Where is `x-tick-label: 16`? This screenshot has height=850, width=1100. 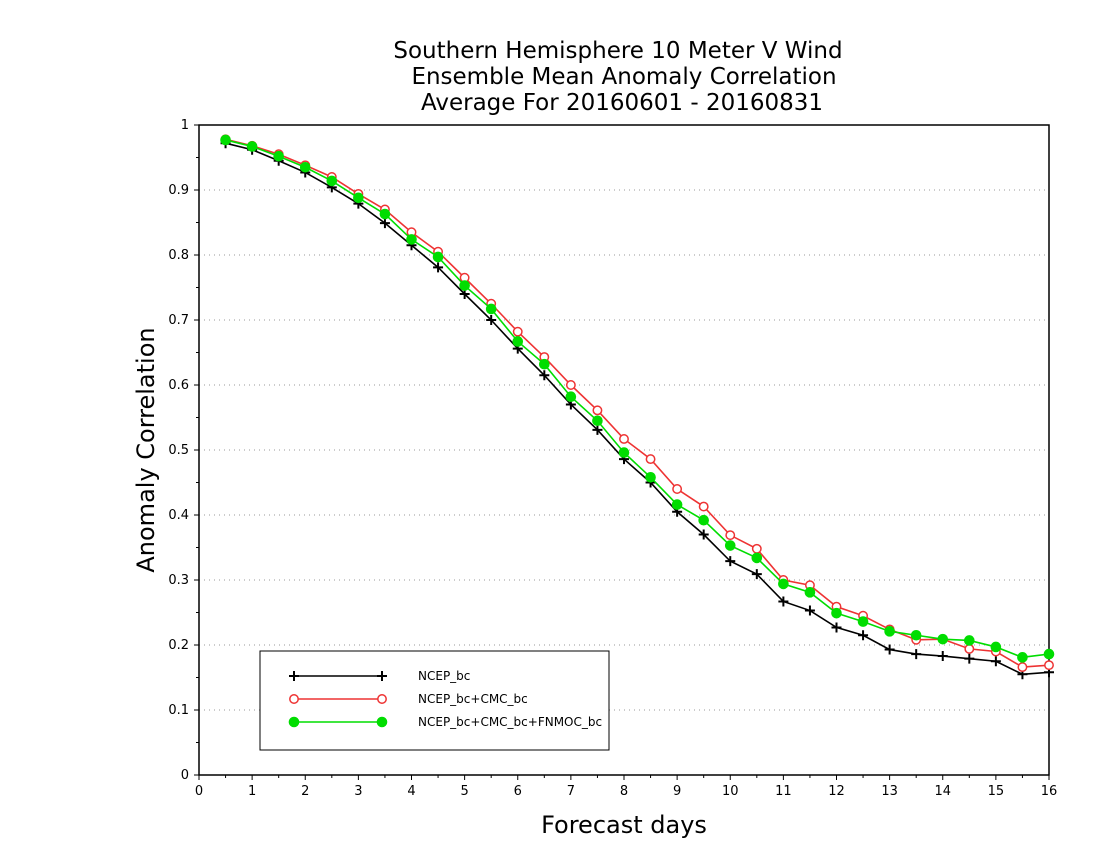
x-tick-label: 16 is located at coordinates (1049, 791).